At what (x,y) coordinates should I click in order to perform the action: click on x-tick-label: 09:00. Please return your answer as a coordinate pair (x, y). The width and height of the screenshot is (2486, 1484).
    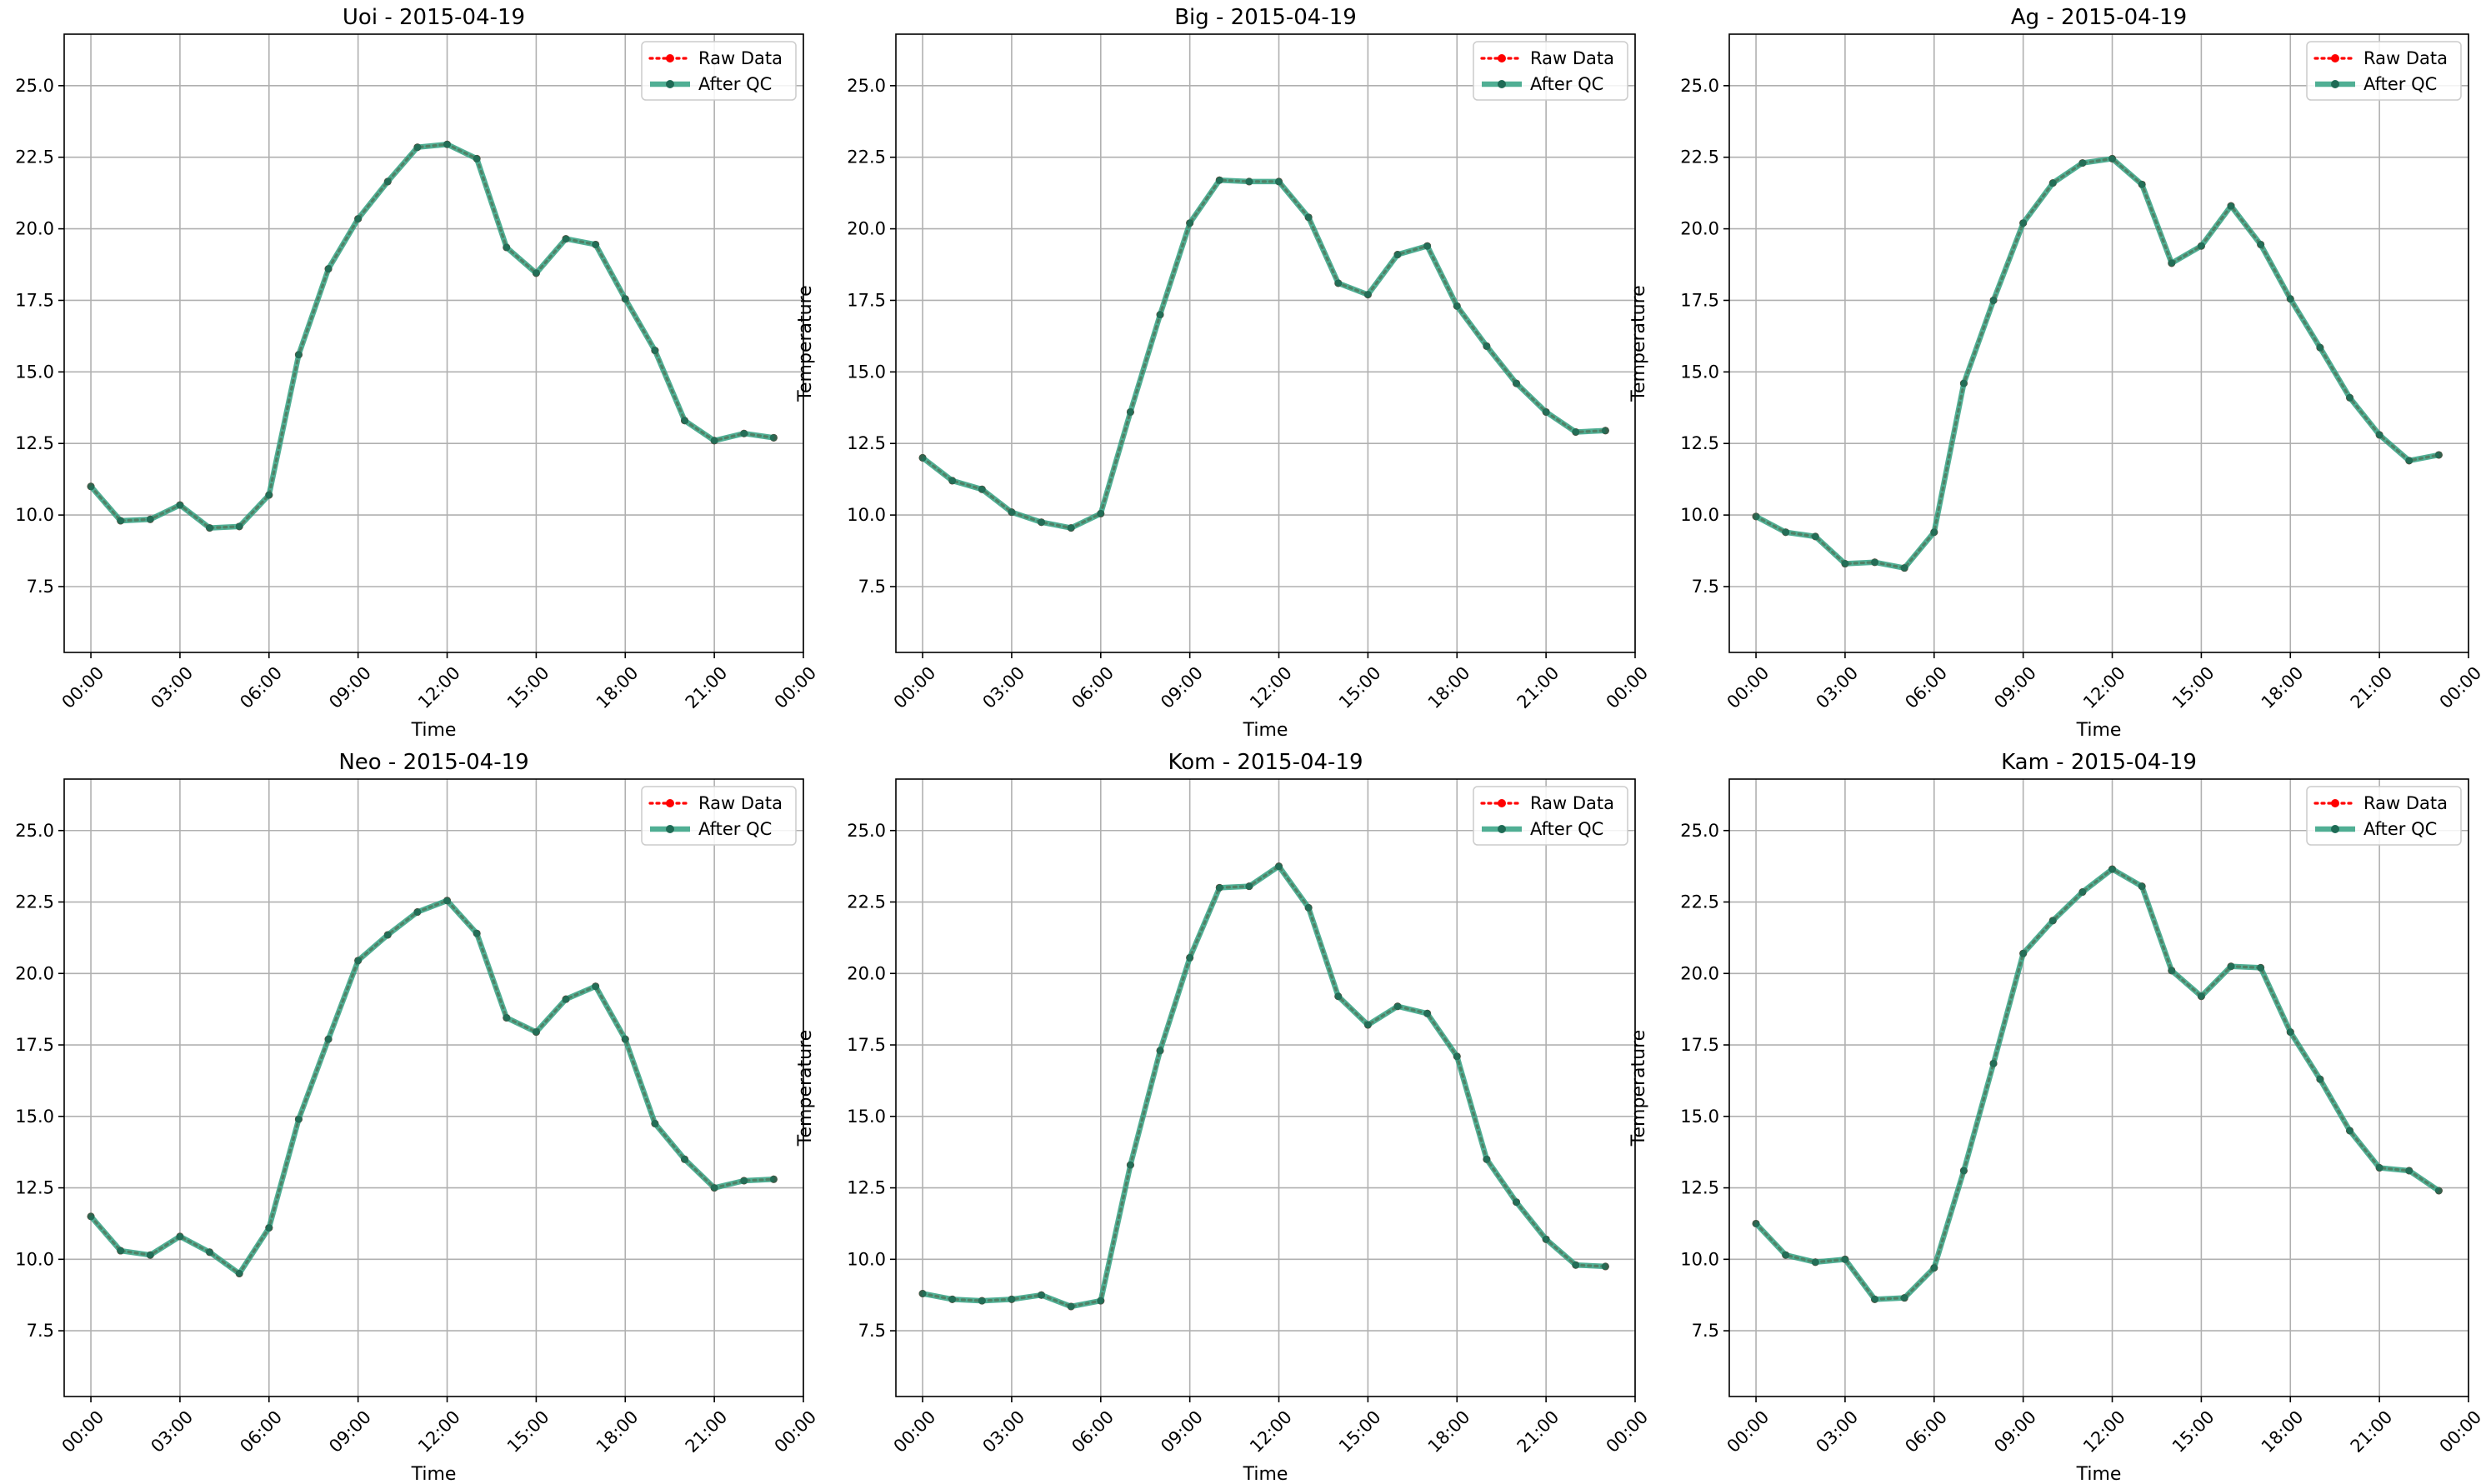
    Looking at the image, I should click on (1182, 1432).